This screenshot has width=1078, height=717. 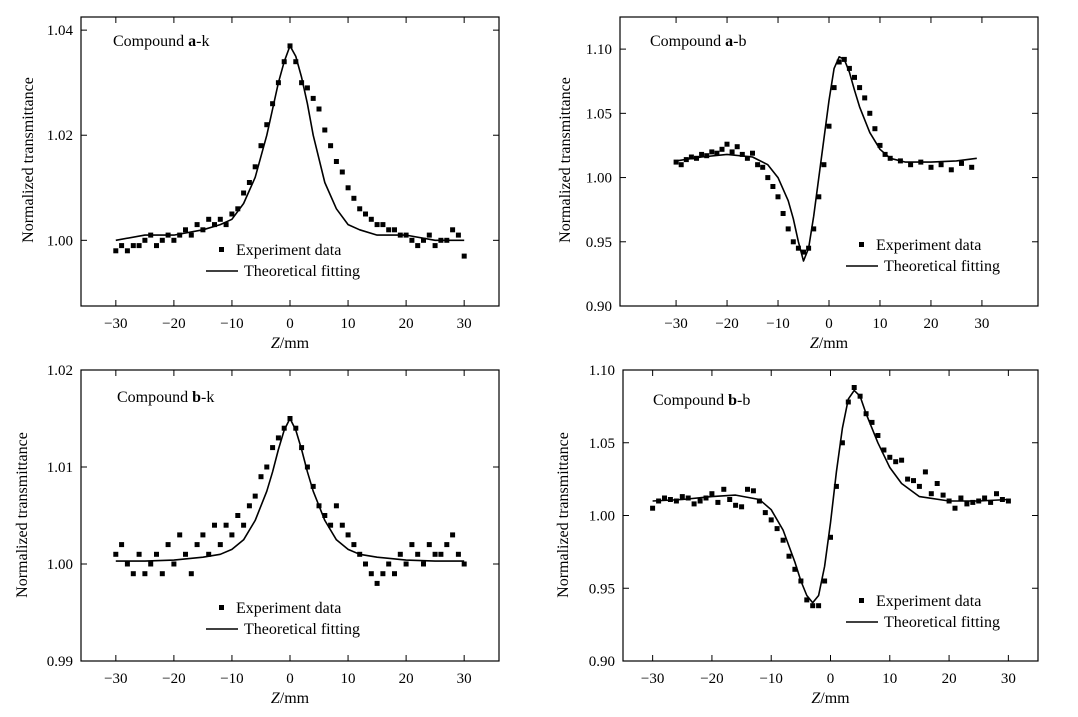 What do you see at coordinates (698, 41) in the screenshot?
I see `panel-title: Compound a-b` at bounding box center [698, 41].